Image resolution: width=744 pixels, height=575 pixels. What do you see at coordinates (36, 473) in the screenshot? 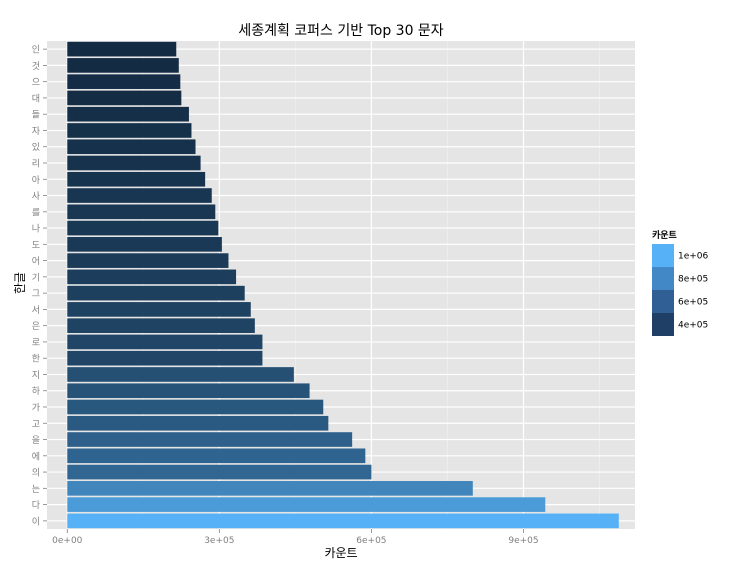
I see `y-tick-label: 의` at bounding box center [36, 473].